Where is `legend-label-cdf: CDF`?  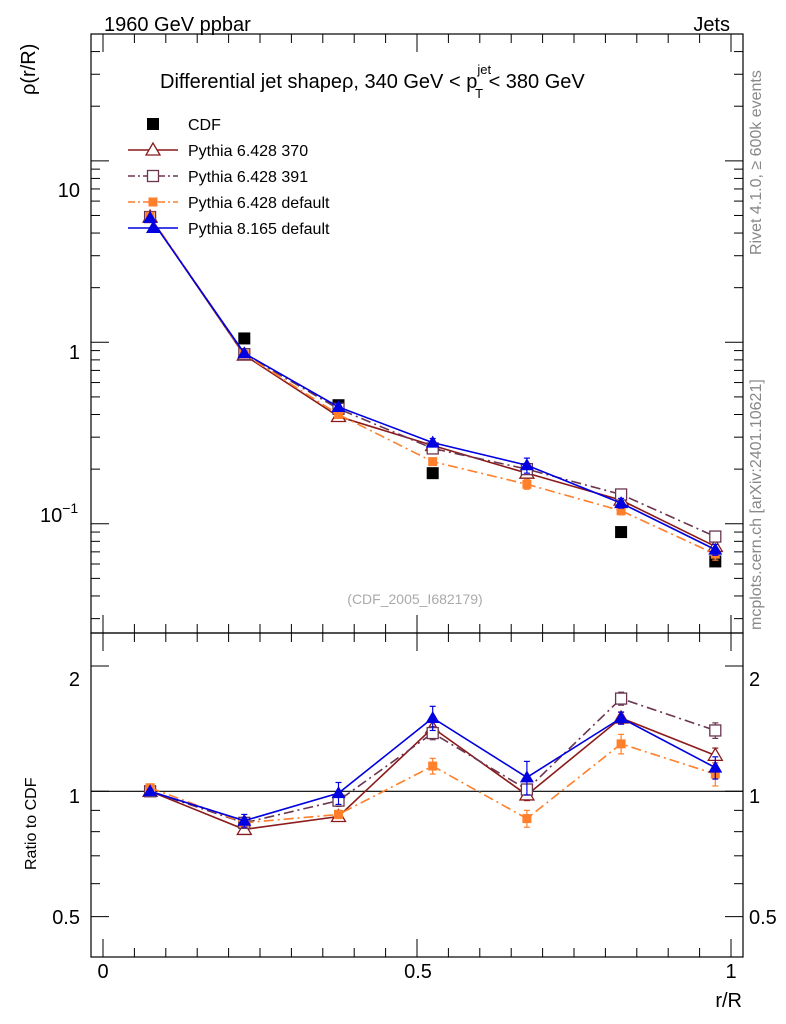 legend-label-cdf: CDF is located at coordinates (204, 125).